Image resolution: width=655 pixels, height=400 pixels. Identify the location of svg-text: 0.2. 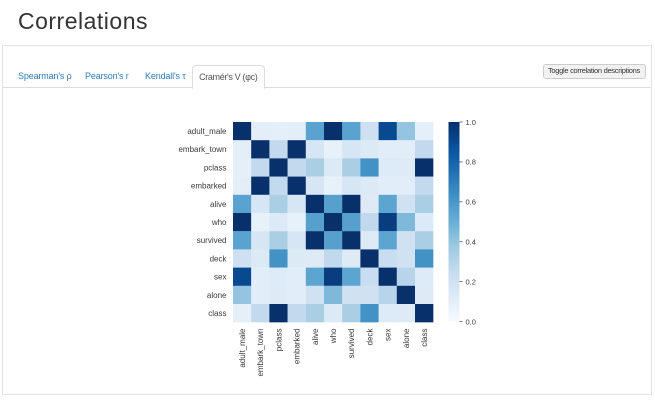
(471, 281).